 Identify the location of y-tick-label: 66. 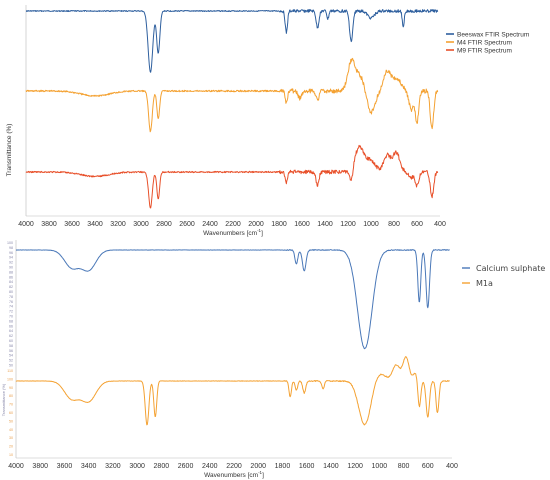
(11, 326).